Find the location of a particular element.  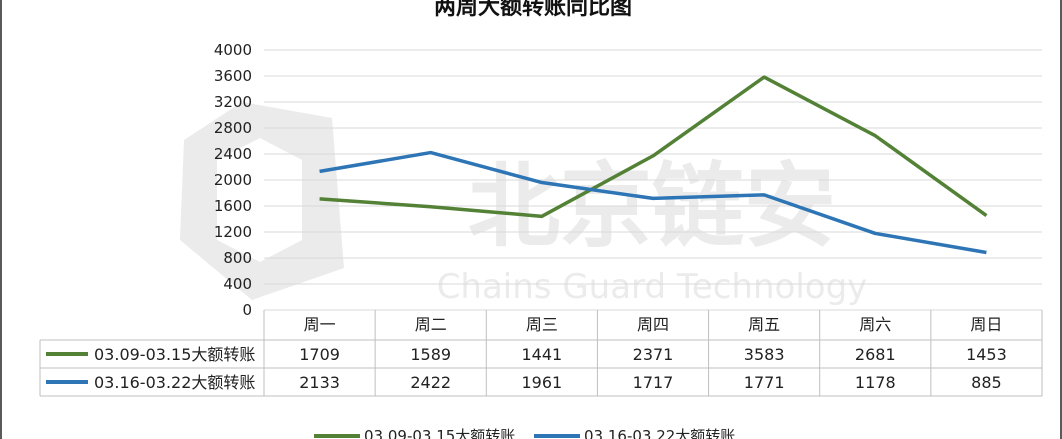

y-tick-label: 0 is located at coordinates (247, 310).